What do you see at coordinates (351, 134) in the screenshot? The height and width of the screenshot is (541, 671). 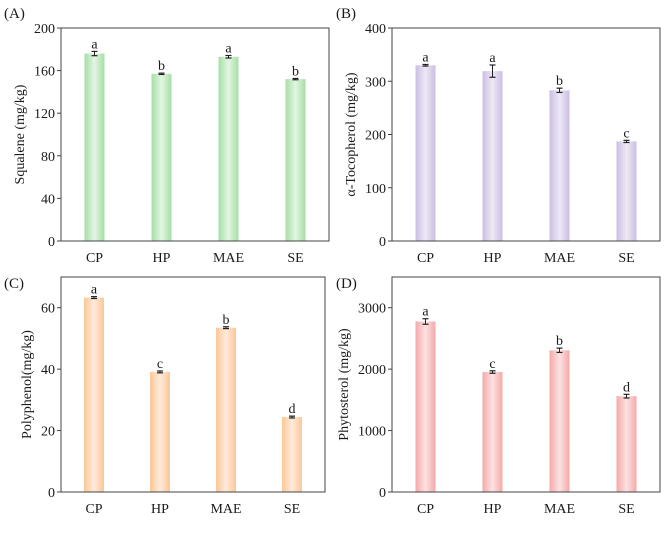 I see `y-axis-label: α-Tocopherol (mg/kg)` at bounding box center [351, 134].